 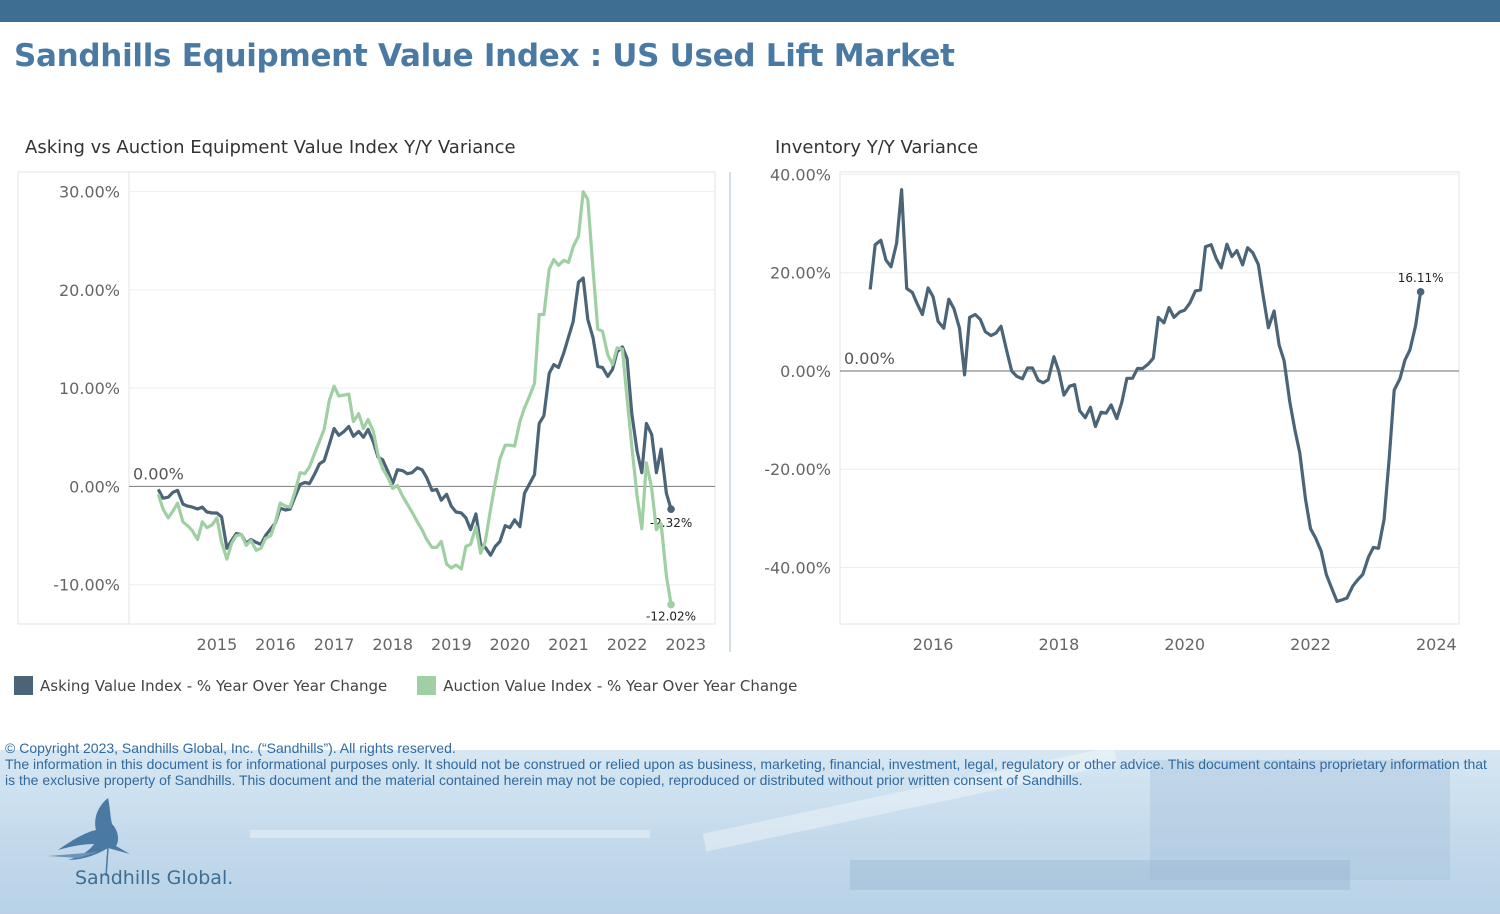 I want to click on right-chart-title: Inventory Y/Y Variance, so click(x=877, y=147).